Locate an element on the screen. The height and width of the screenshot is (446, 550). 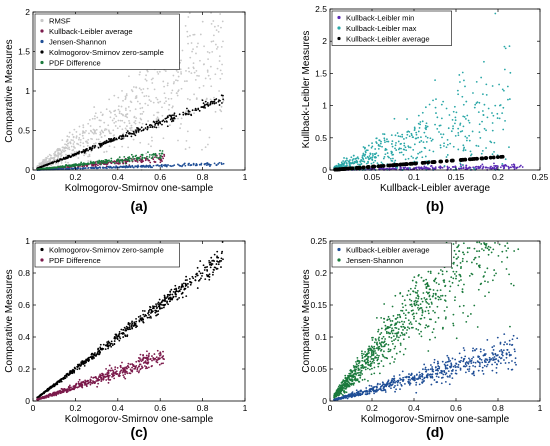
y-tick-label: 0.4 is located at coordinates (24, 337).